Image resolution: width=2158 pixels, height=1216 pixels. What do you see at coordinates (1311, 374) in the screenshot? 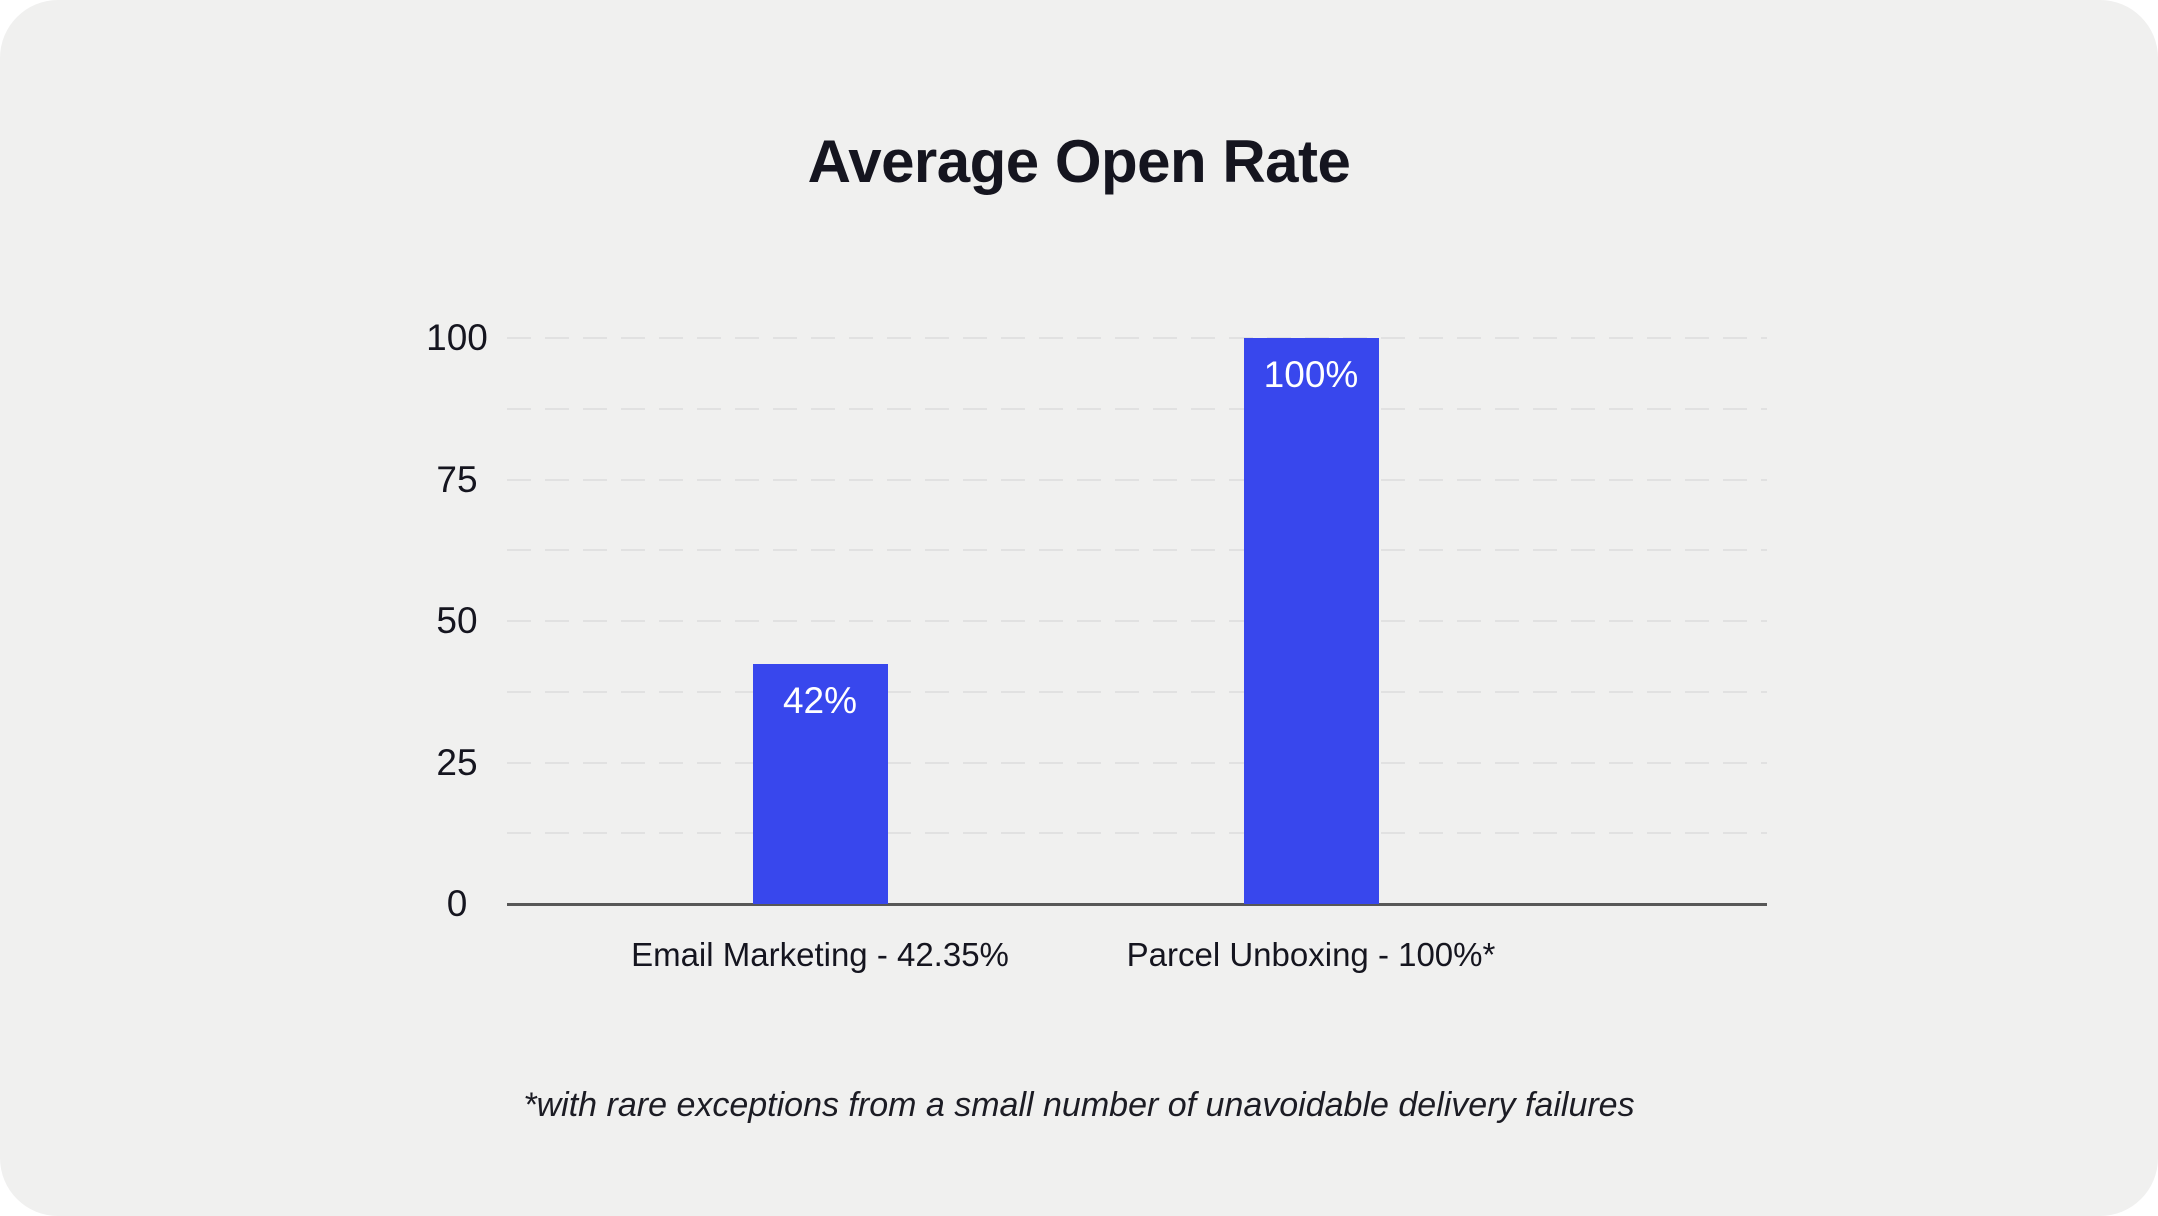
I see `bar-value-label: 100%` at bounding box center [1311, 374].